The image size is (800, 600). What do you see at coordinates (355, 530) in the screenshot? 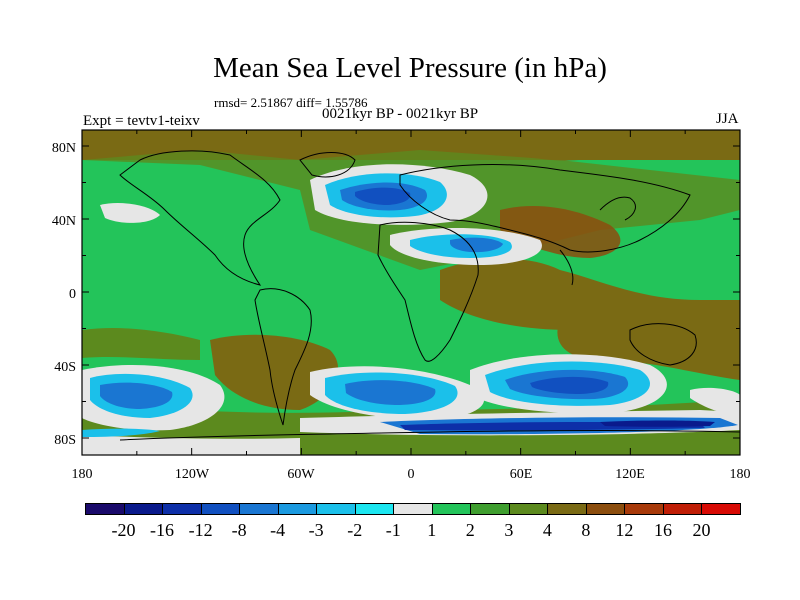
I see `colorbar-label: -2` at bounding box center [355, 530].